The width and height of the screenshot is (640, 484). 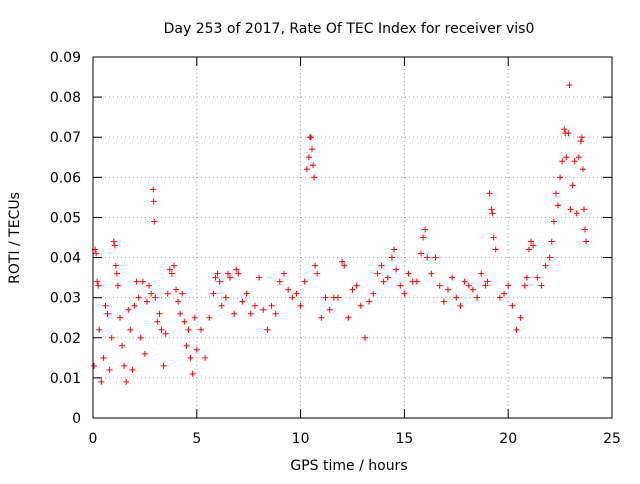 I want to click on x-tick-label: 15, so click(x=404, y=439).